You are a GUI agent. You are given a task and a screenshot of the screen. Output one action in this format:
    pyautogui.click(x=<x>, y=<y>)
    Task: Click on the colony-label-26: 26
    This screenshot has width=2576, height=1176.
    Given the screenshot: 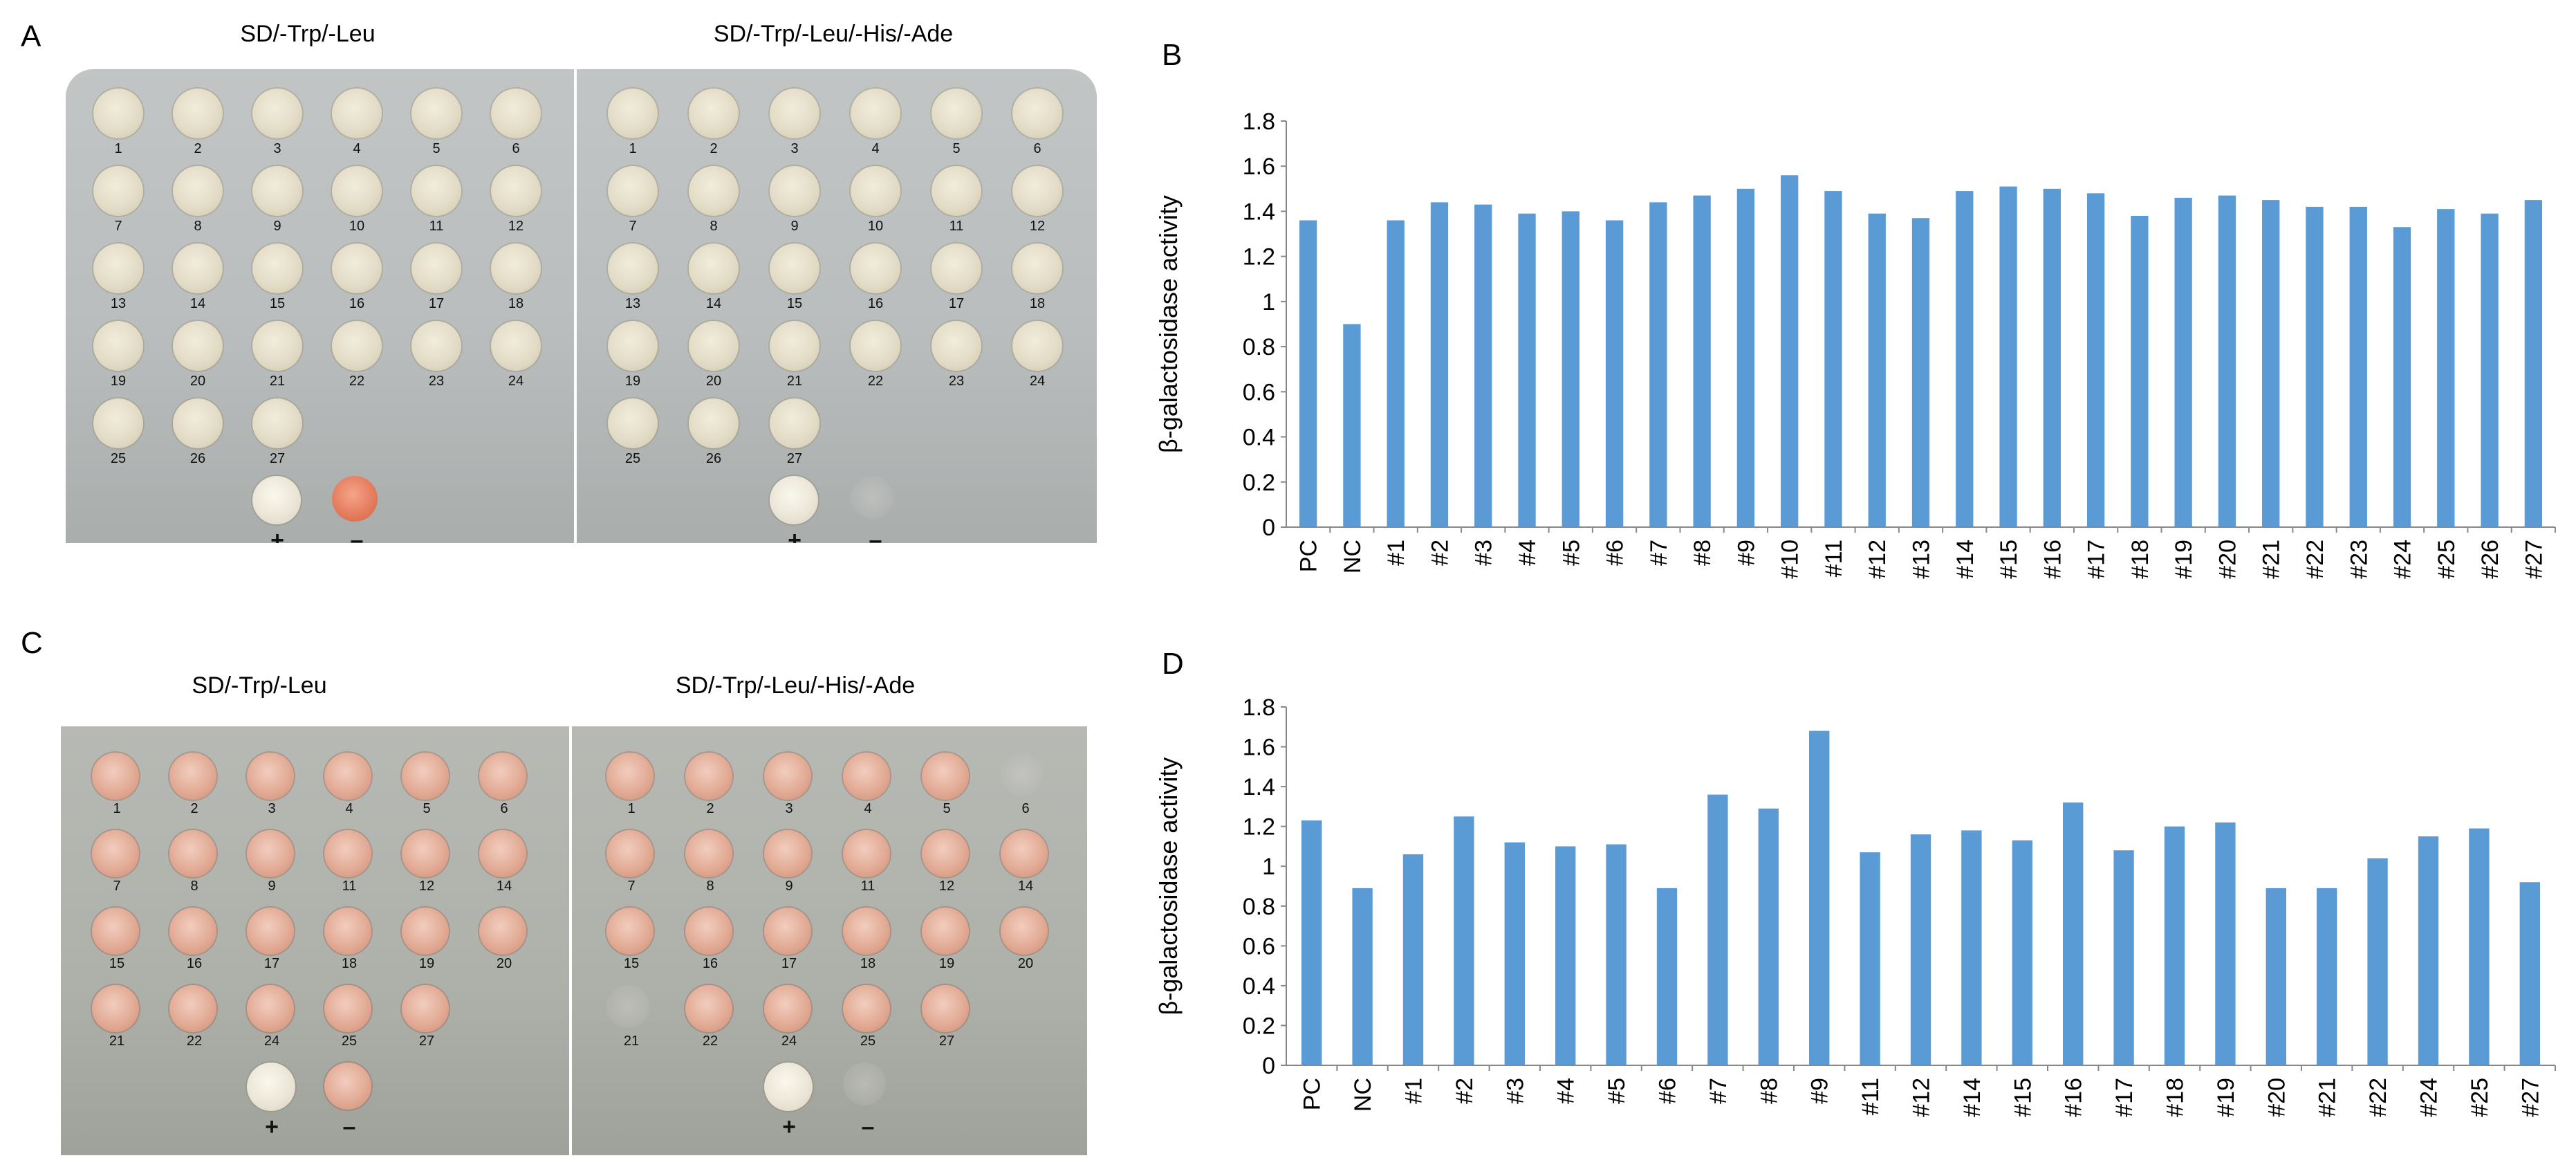 What is the action you would take?
    pyautogui.click(x=198, y=458)
    